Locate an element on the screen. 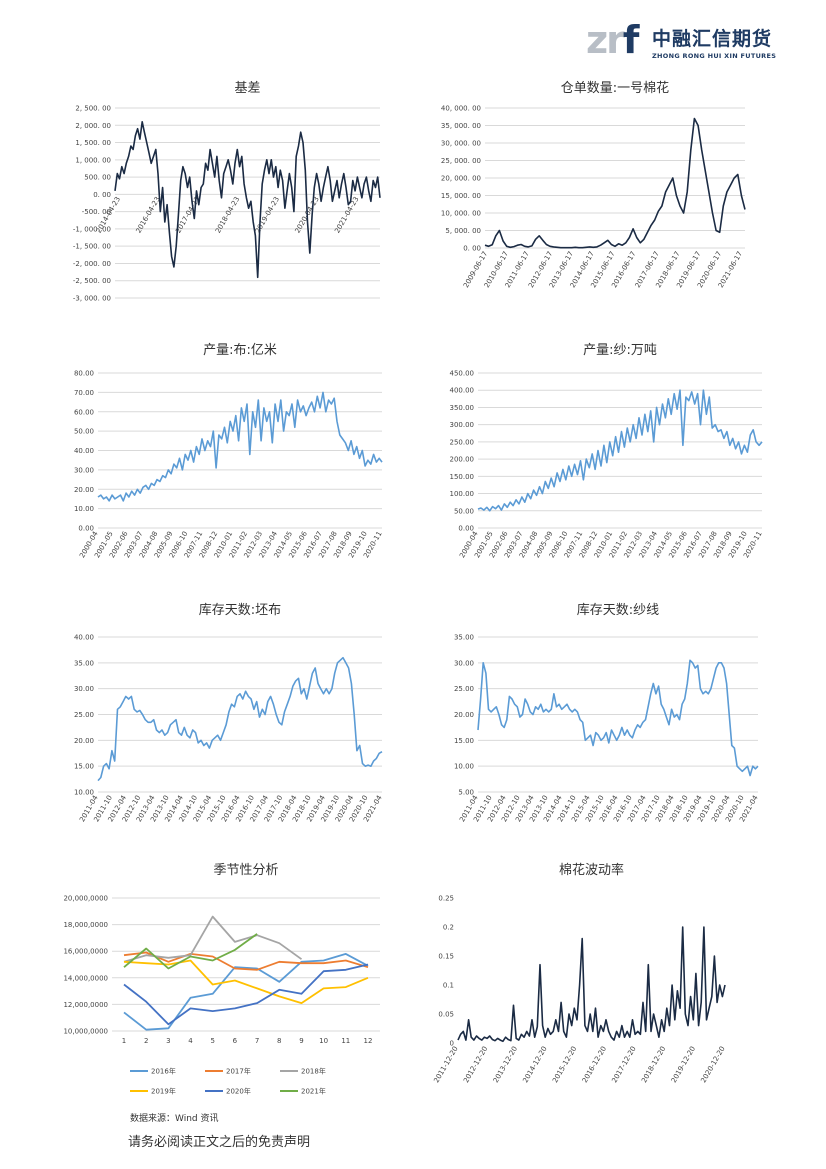 This screenshot has height=1169, width=826. x-tick-label: 10 is located at coordinates (323, 1041).